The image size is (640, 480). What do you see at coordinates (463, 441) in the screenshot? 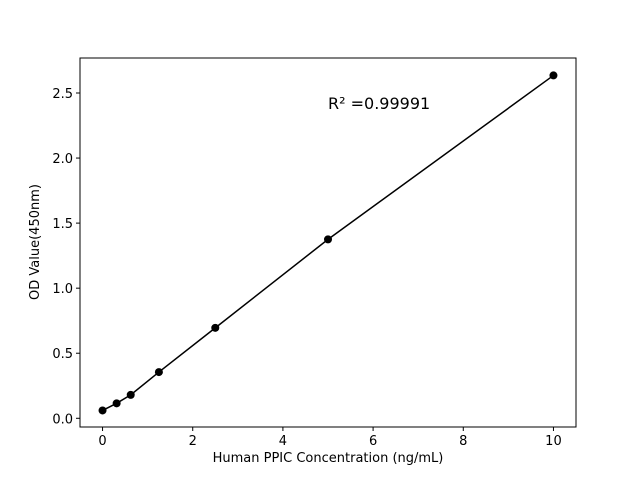
I see `x-tick-label: 8` at bounding box center [463, 441].